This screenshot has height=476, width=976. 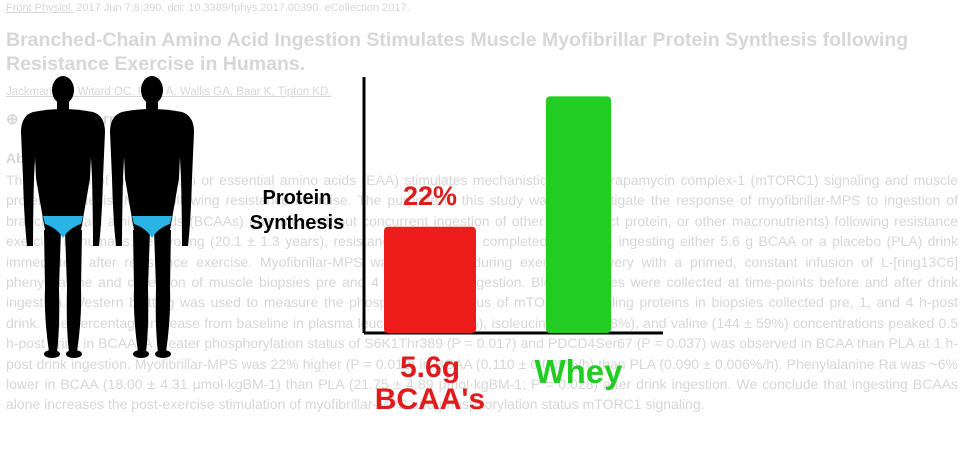 I want to click on bar-value-label: 22%, so click(x=430, y=195).